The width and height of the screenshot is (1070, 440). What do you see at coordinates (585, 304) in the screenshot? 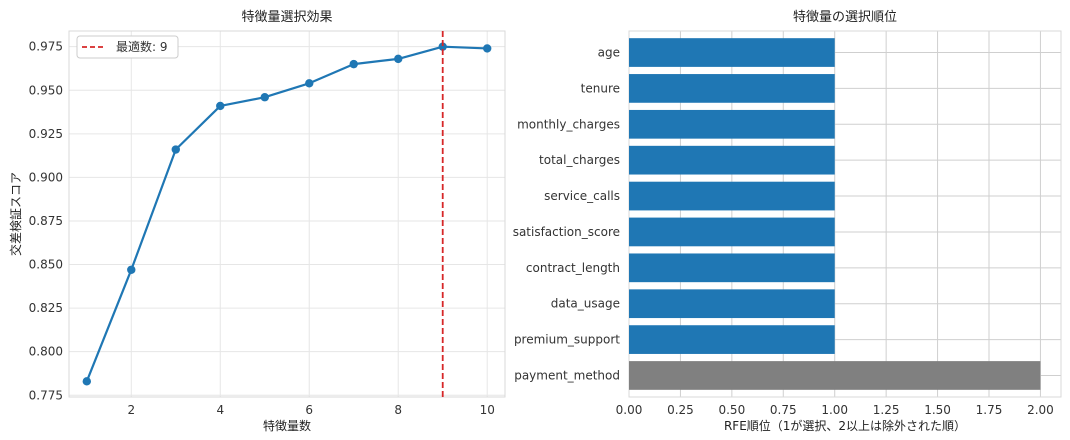
I see `y-tick-label: data_usage` at bounding box center [585, 304].